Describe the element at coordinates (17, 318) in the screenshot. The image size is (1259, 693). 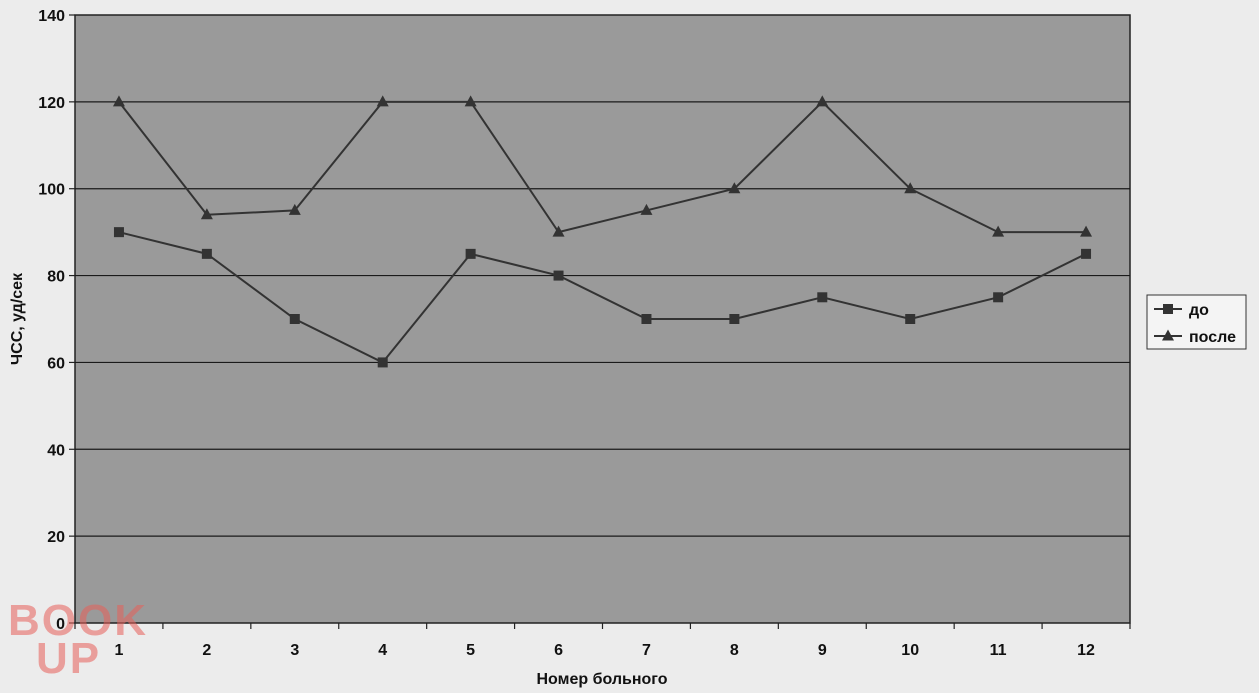
I see `y-axis-title: ЧСС, уд/сек` at that location.